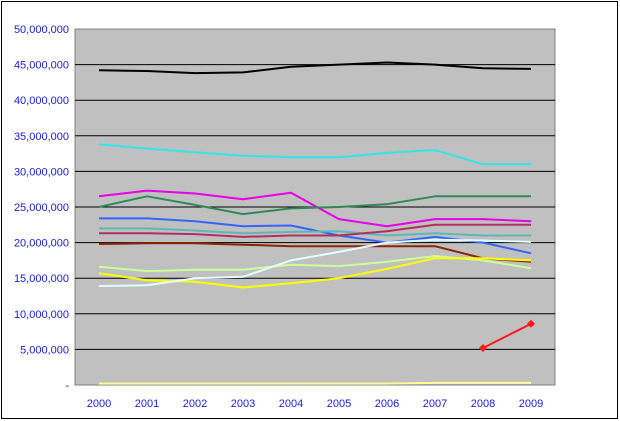 The image size is (620, 421). I want to click on x-tick-label: 2003, so click(243, 404).